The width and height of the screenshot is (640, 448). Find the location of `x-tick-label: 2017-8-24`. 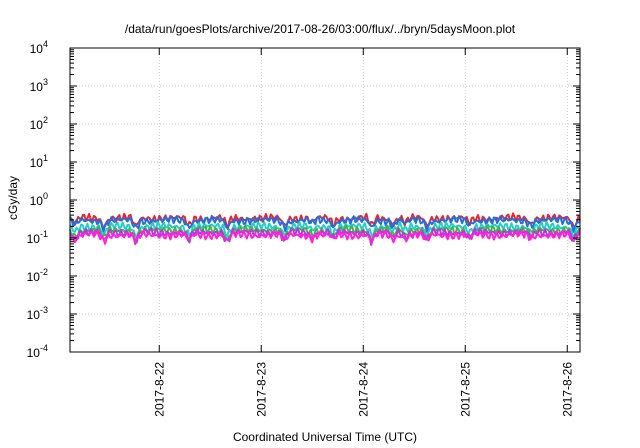

x-tick-label: 2017-8-24 is located at coordinates (363, 389).